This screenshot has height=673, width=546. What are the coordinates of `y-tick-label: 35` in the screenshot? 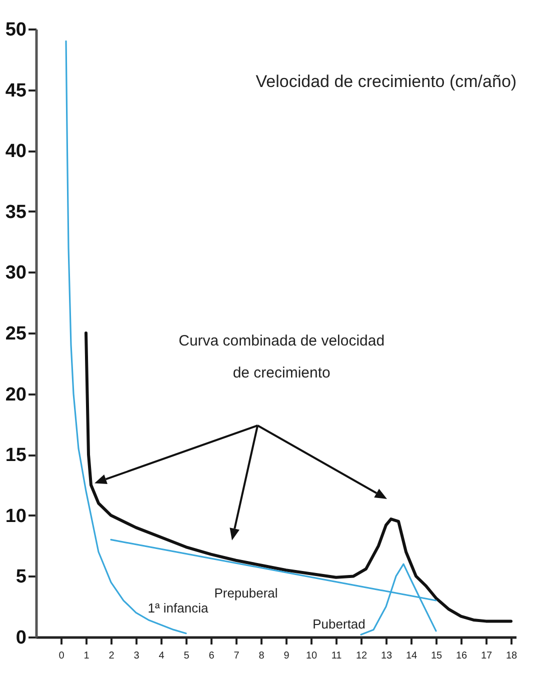 It's located at (16, 212).